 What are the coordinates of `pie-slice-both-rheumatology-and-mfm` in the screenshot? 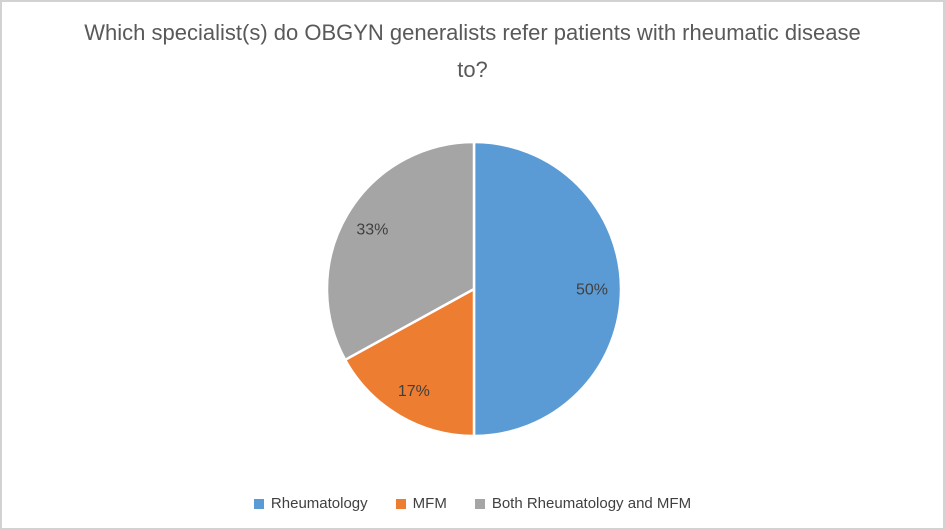 It's located at (400, 251).